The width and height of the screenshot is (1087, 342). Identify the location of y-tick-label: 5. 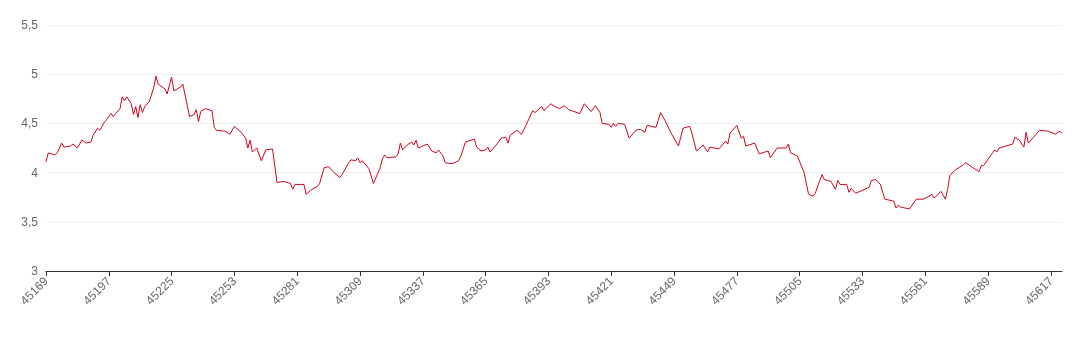
(35, 74).